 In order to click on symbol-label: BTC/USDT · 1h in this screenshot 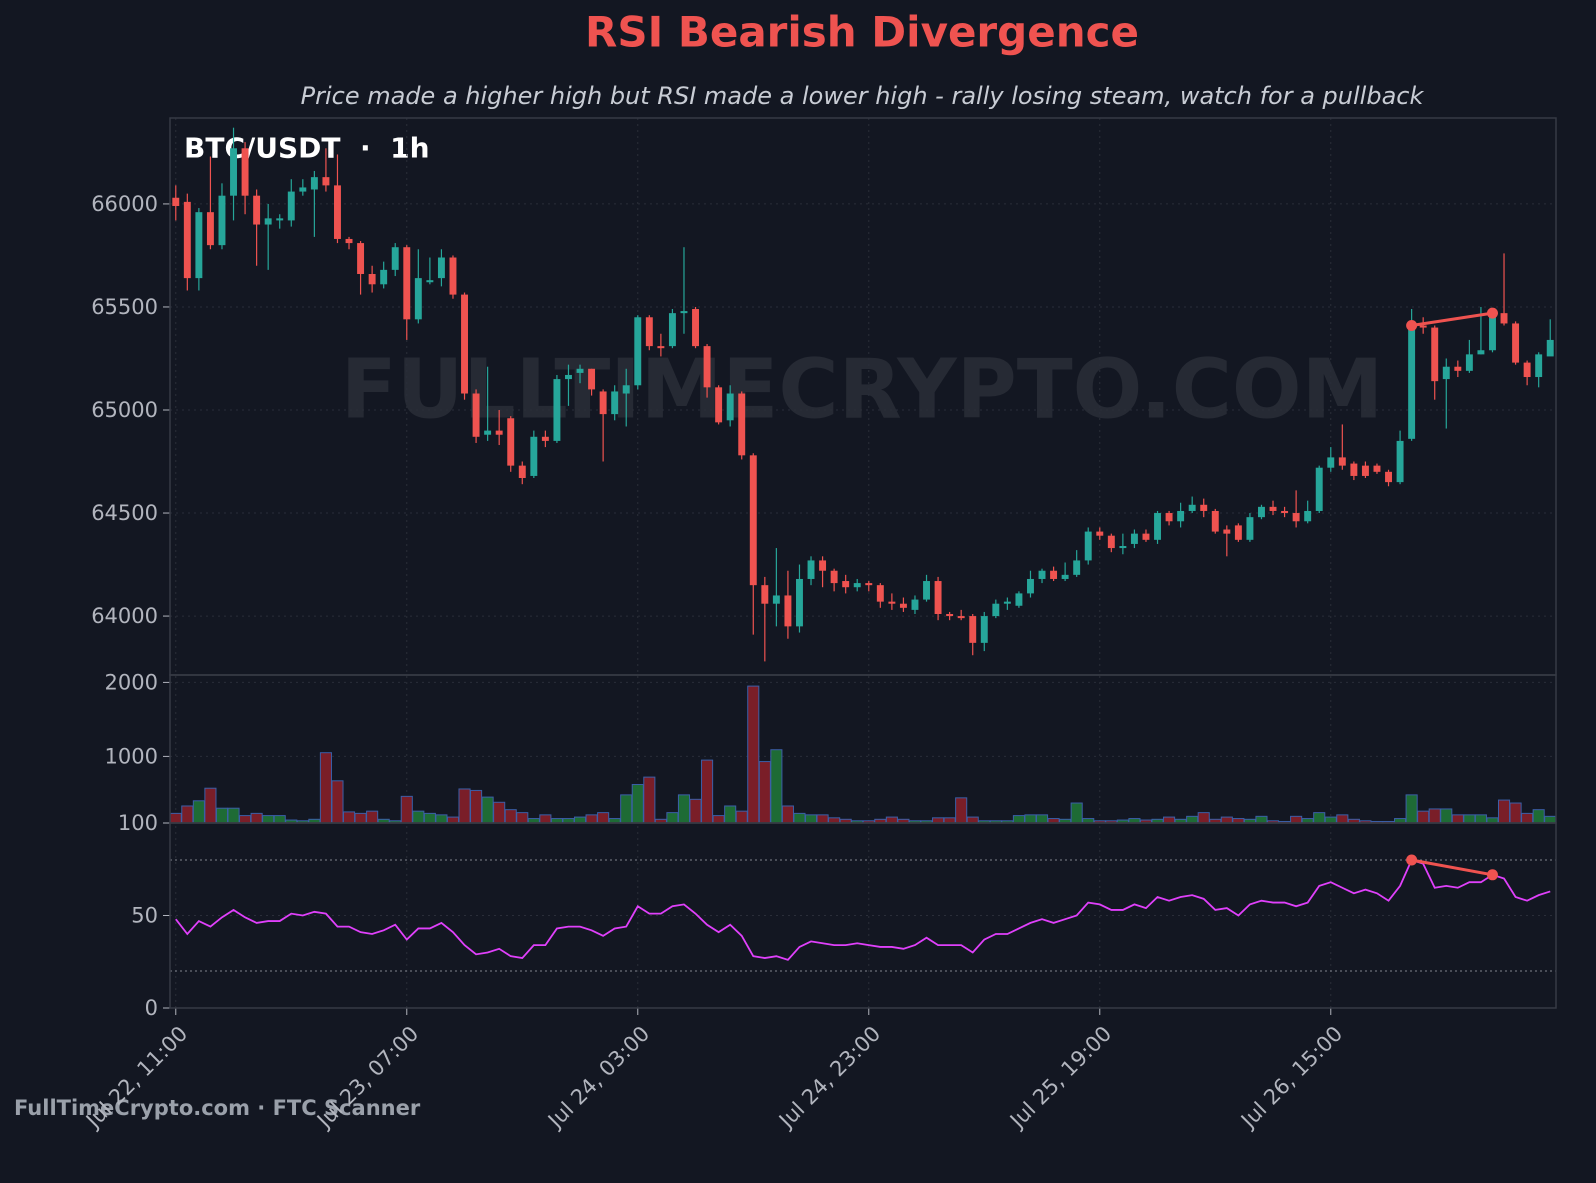, I will do `click(307, 148)`.